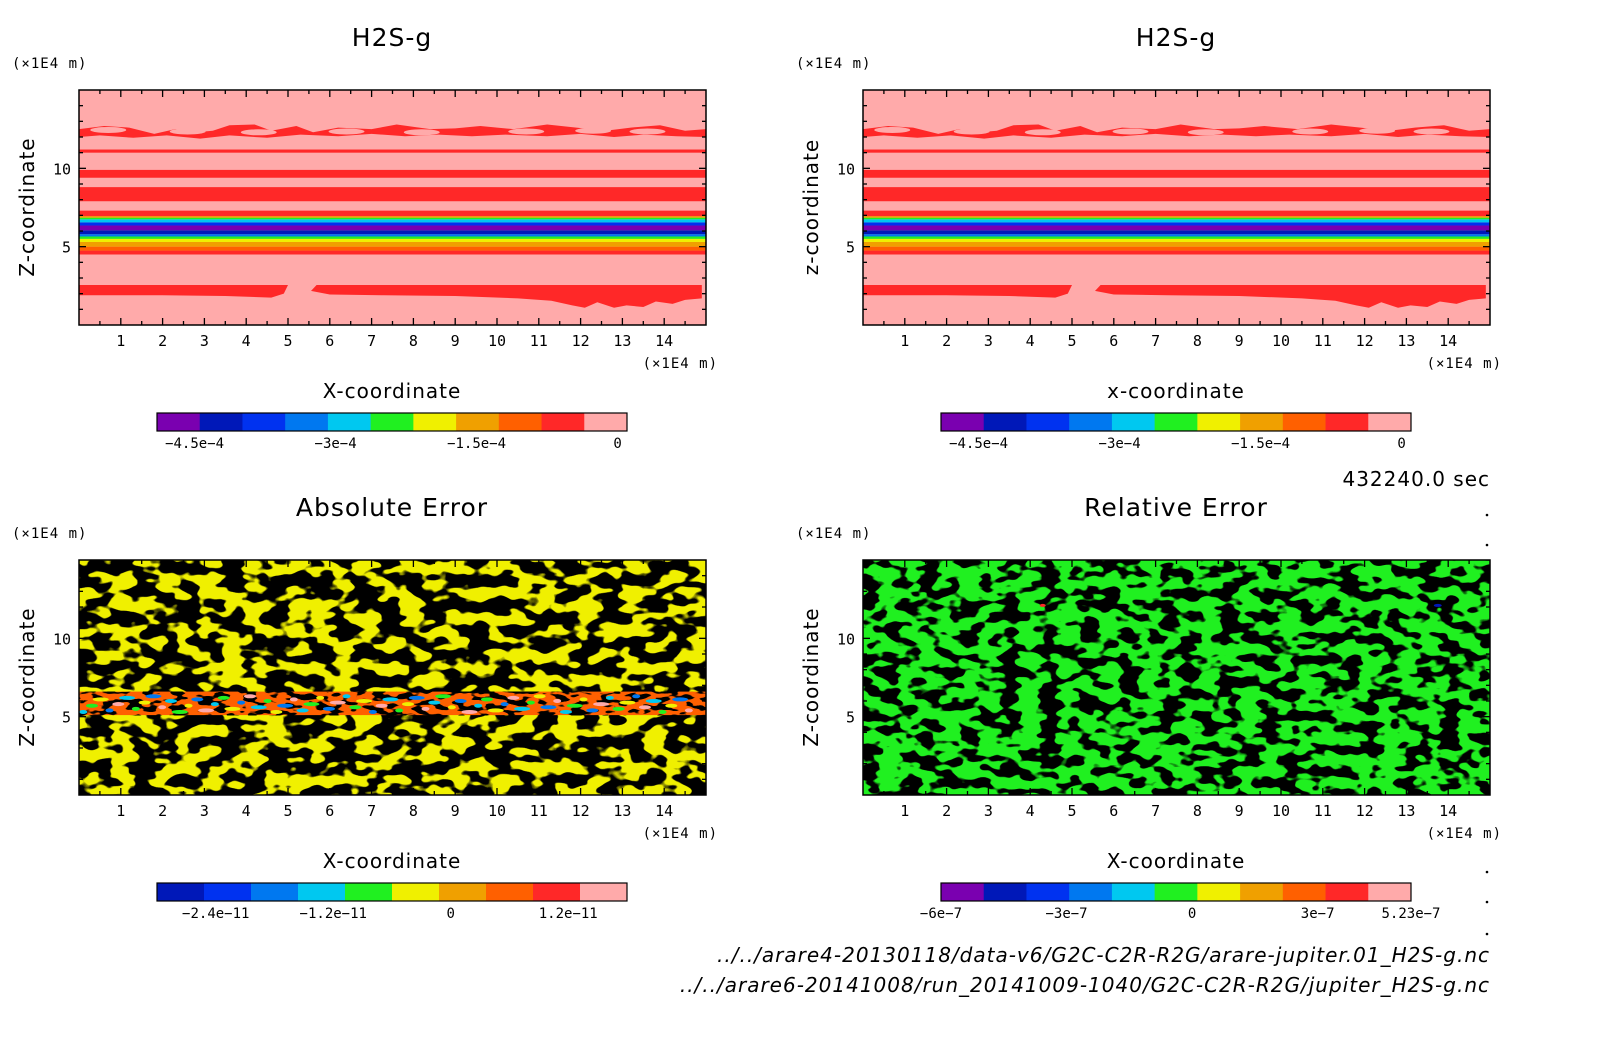 Image resolution: width=1604 pixels, height=1054 pixels. Describe the element at coordinates (1192, 914) in the screenshot. I see `colorbar-label: 0` at that location.